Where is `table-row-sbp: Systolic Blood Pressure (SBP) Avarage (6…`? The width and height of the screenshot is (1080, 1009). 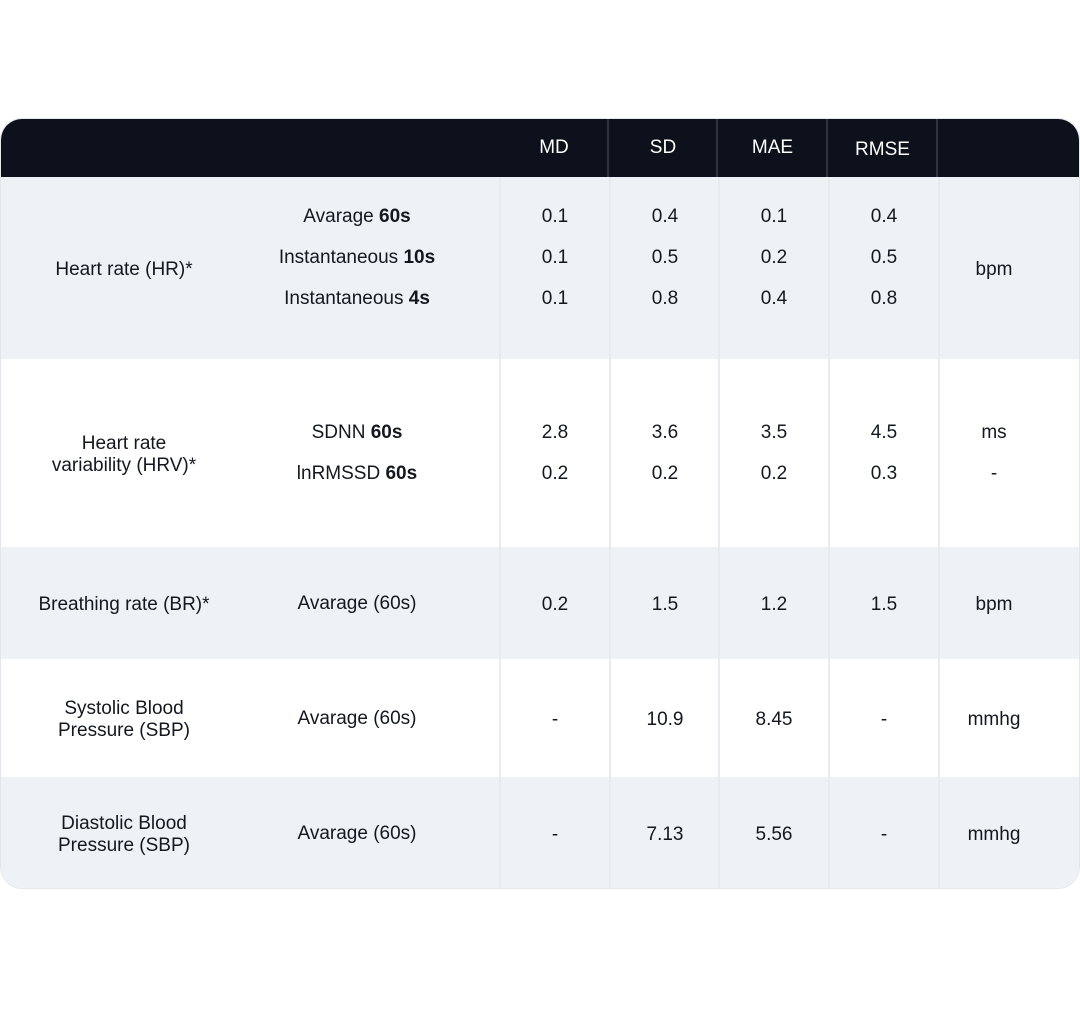
table-row-sbp: Systolic Blood Pressure (SBP) Avarage (6… is located at coordinates (540, 718).